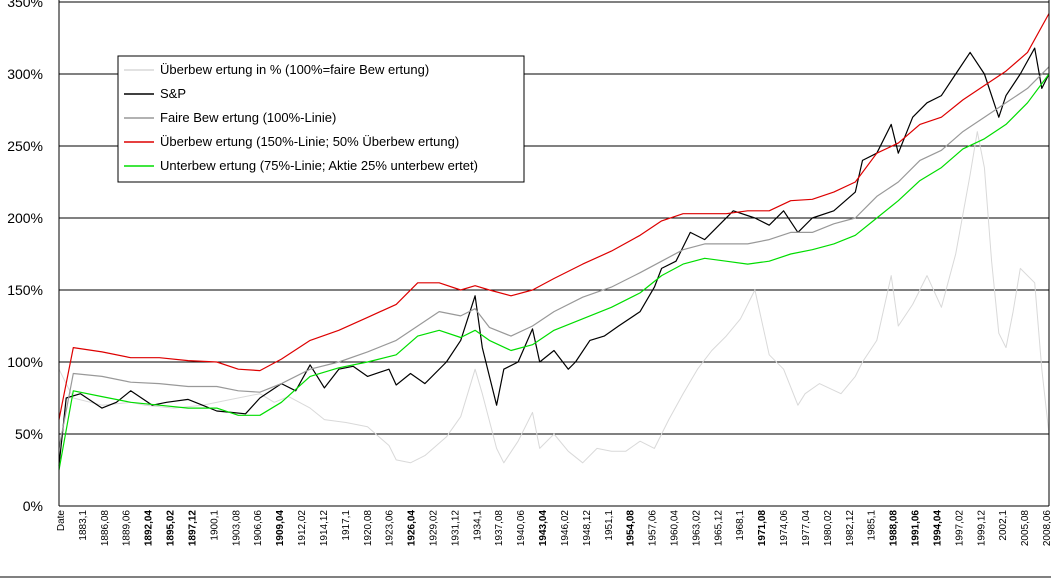 Image resolution: width=1051 pixels, height=585 pixels. I want to click on x-tick-label: 1909,04, so click(280, 528).